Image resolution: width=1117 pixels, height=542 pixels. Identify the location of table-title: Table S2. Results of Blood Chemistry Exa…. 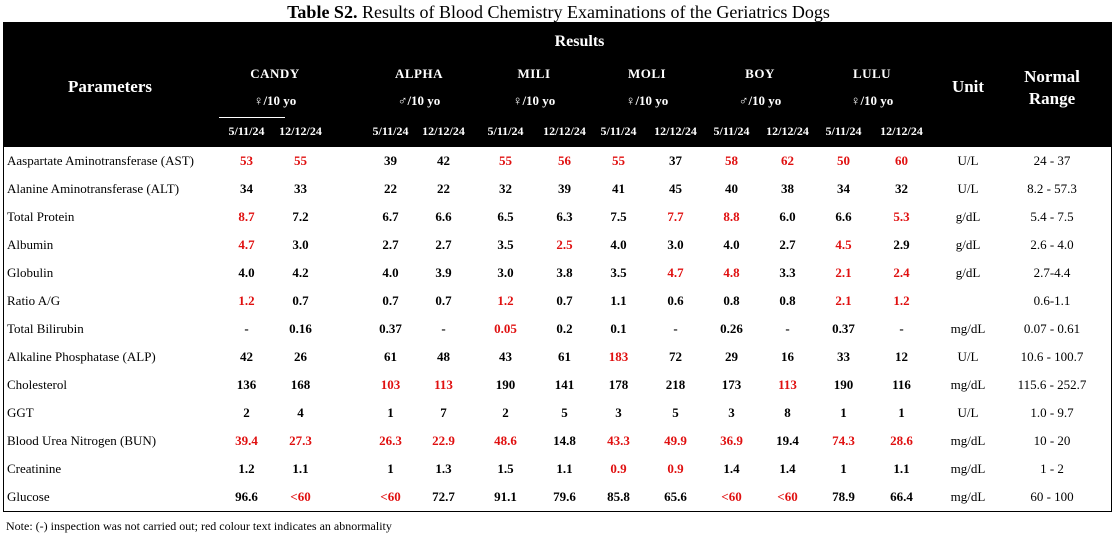
(558, 12).